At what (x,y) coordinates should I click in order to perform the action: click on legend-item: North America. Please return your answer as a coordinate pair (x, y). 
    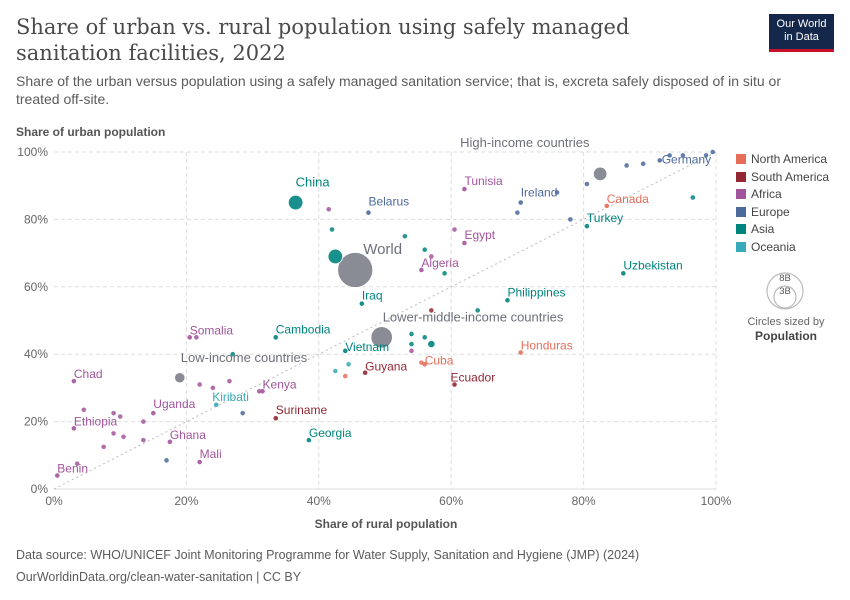
    Looking at the image, I should click on (781, 159).